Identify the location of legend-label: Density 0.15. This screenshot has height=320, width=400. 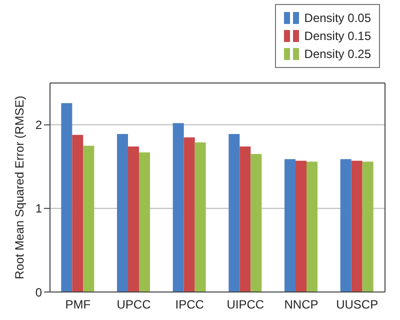
(337, 36).